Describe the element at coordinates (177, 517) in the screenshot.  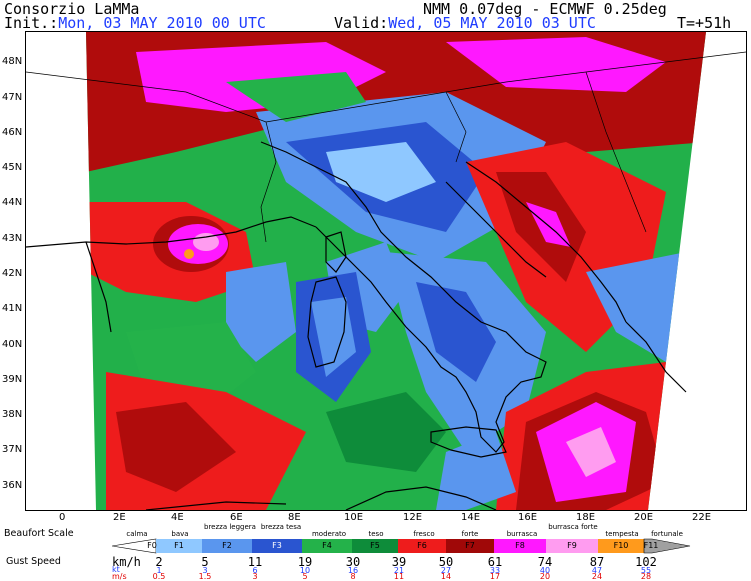
I see `lon-label: 4E` at that location.